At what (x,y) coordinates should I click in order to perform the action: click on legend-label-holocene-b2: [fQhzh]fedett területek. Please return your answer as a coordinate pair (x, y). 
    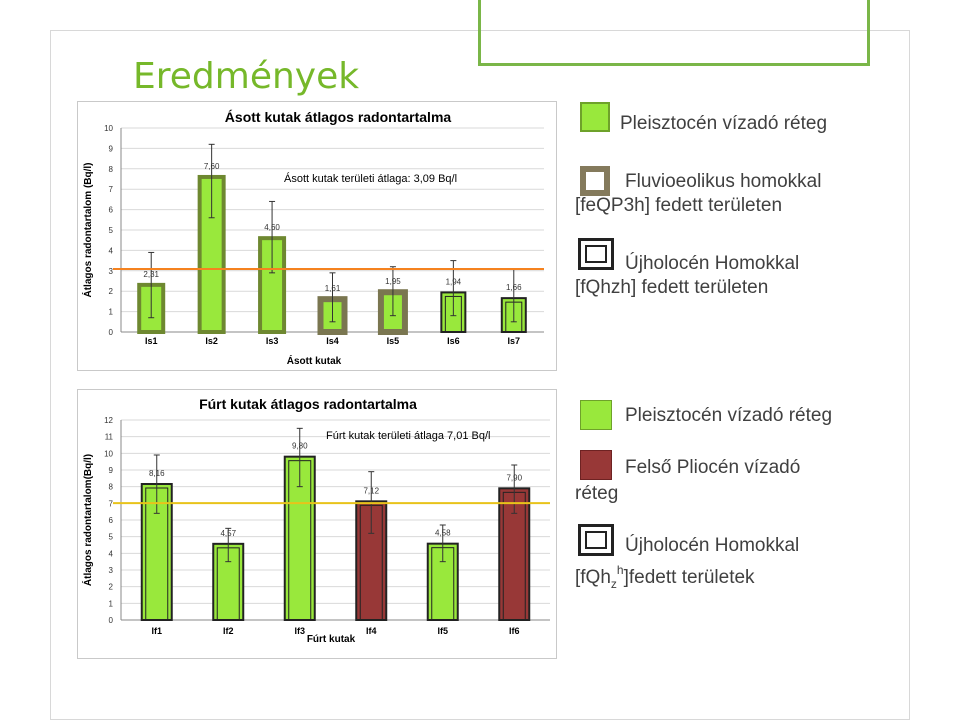
    Looking at the image, I should click on (665, 577).